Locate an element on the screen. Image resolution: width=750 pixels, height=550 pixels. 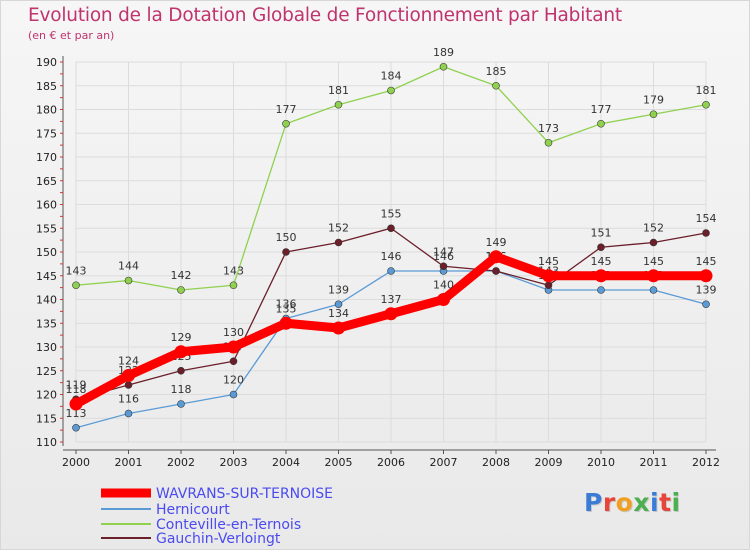
x-tick-label: 2006 is located at coordinates (391, 462).